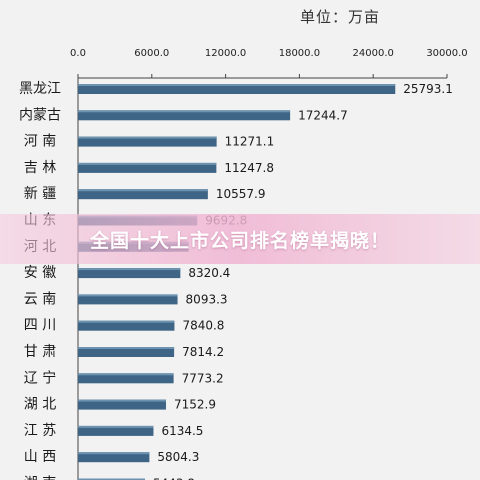  I want to click on category-label: 内蒙古, so click(40, 115).